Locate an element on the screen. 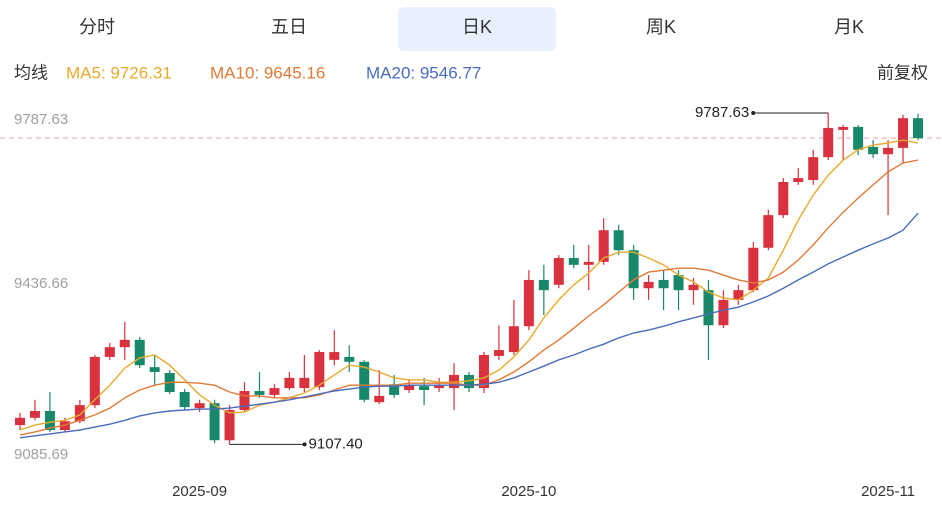 Image resolution: width=942 pixels, height=516 pixels. x-tick-label: 2025-11 is located at coordinates (888, 491).